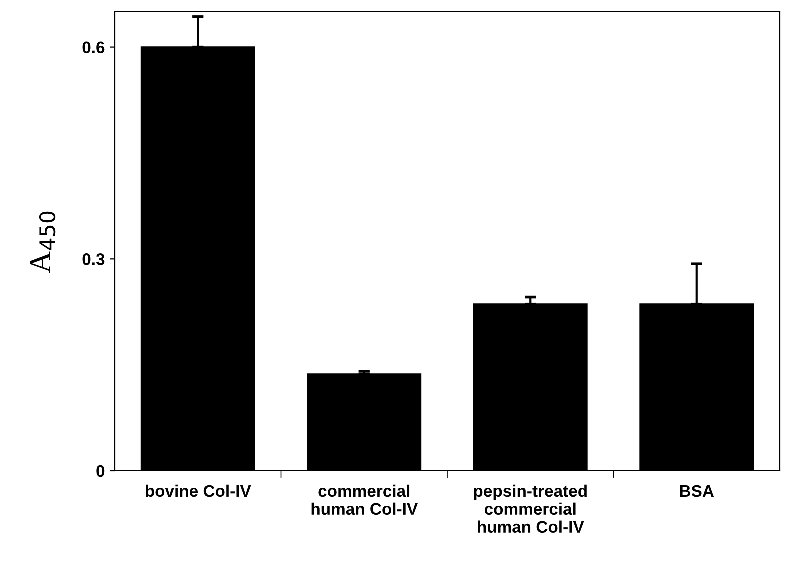 This screenshot has width=792, height=569. I want to click on y-axis-title: A$_{450}$, so click(43, 243).